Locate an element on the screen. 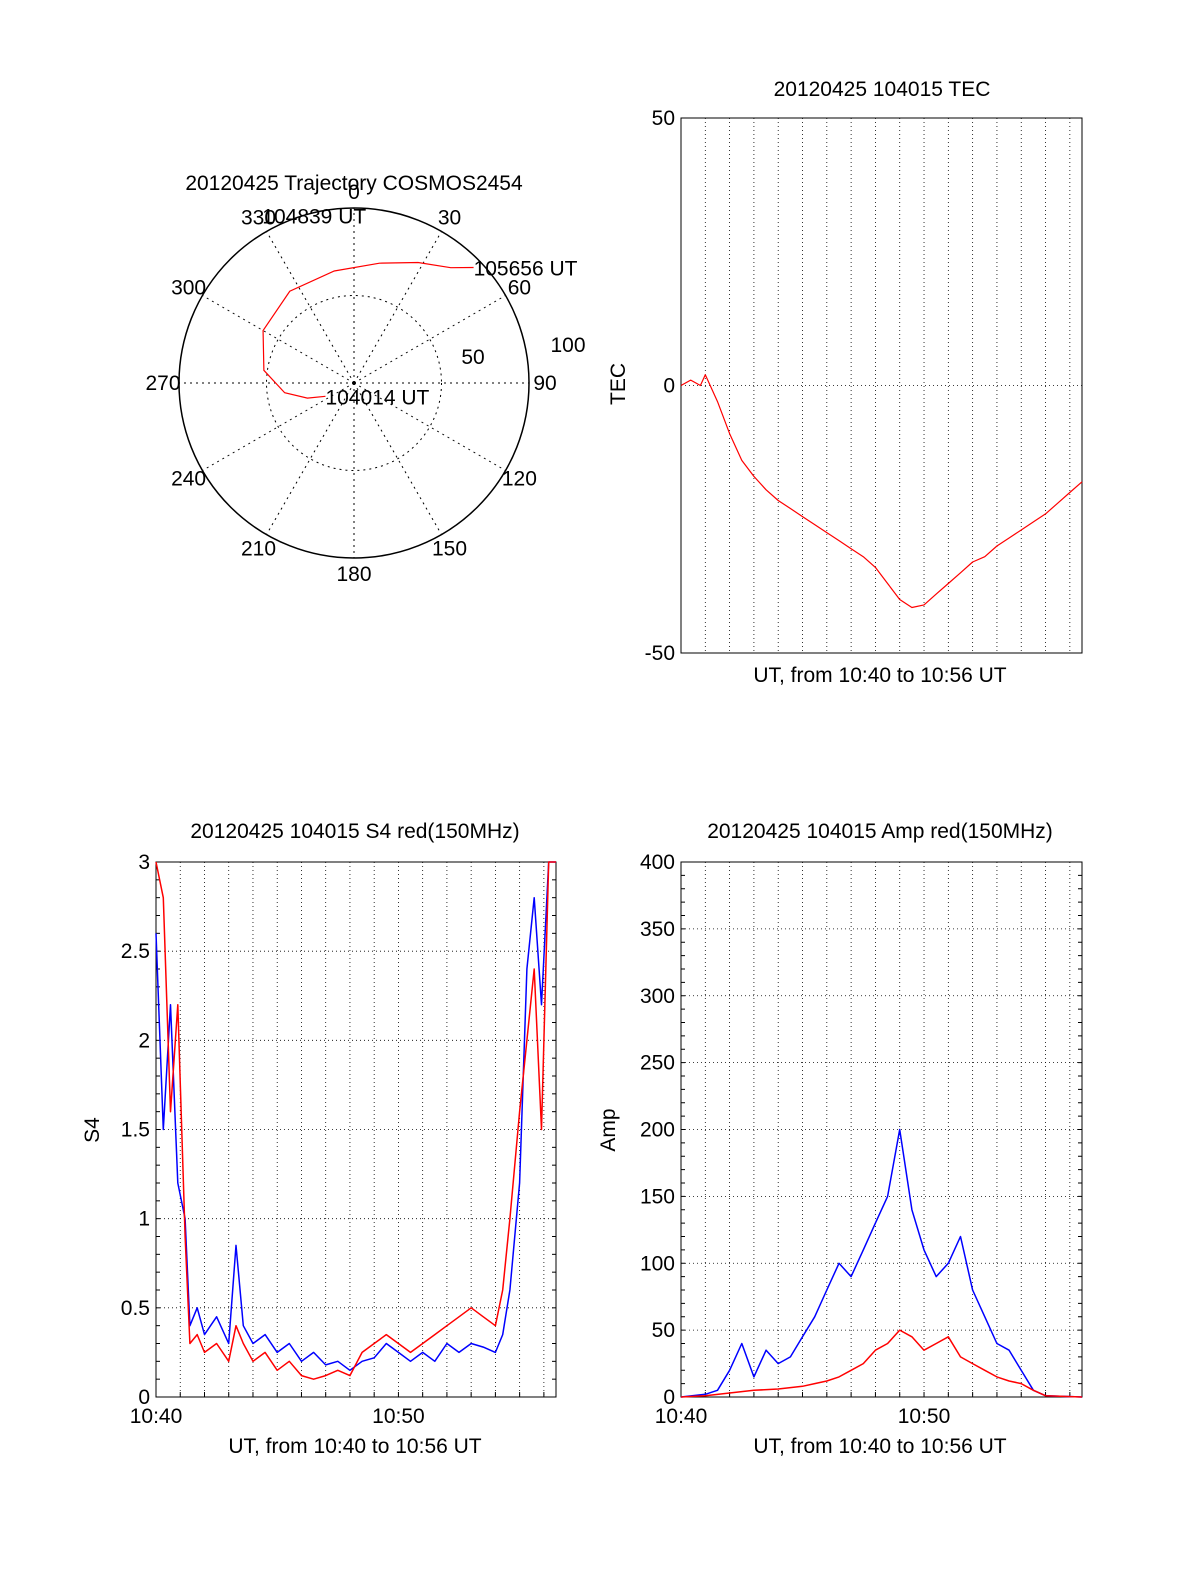 This screenshot has width=1200, height=1575. polar-time-annotation: 104014 UT is located at coordinates (377, 397).